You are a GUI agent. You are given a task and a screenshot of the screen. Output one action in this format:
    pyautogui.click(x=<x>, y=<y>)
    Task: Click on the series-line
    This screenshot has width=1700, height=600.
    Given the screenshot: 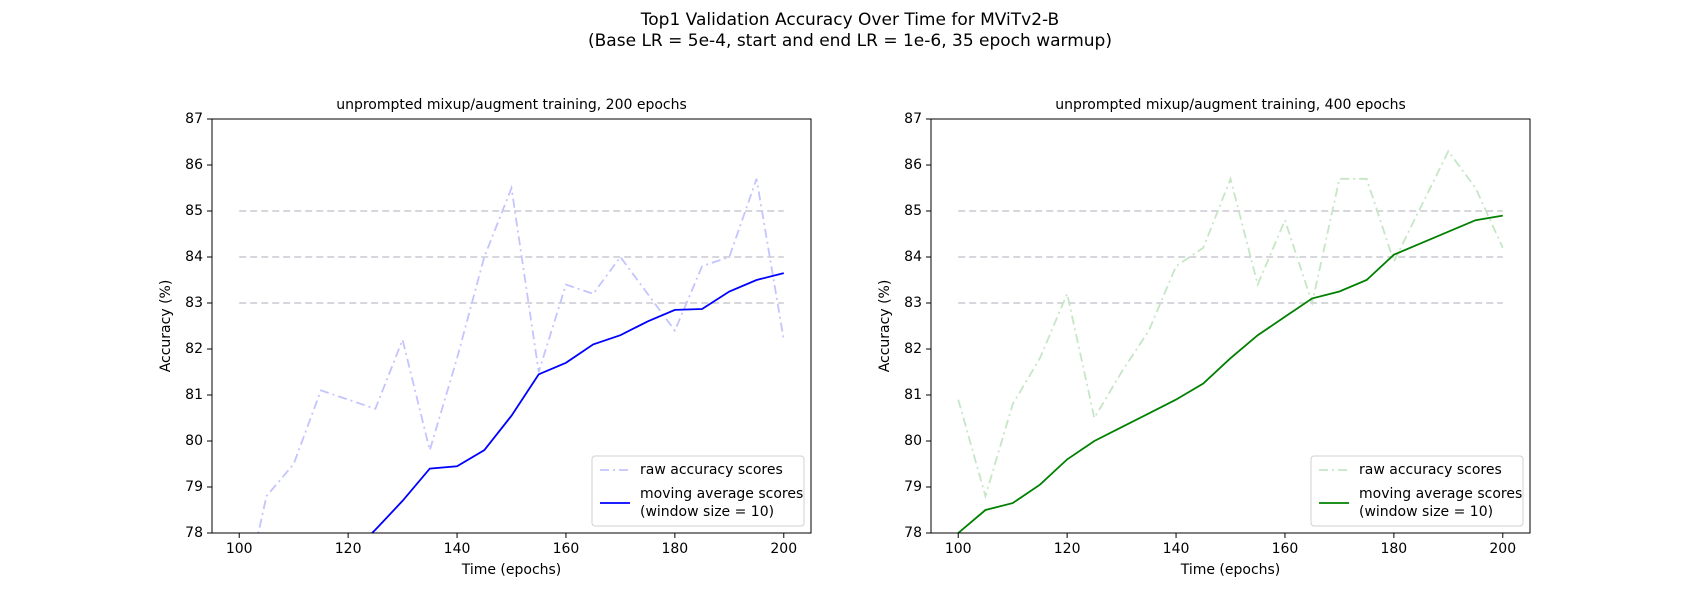 What is the action you would take?
    pyautogui.click(x=577, y=402)
    